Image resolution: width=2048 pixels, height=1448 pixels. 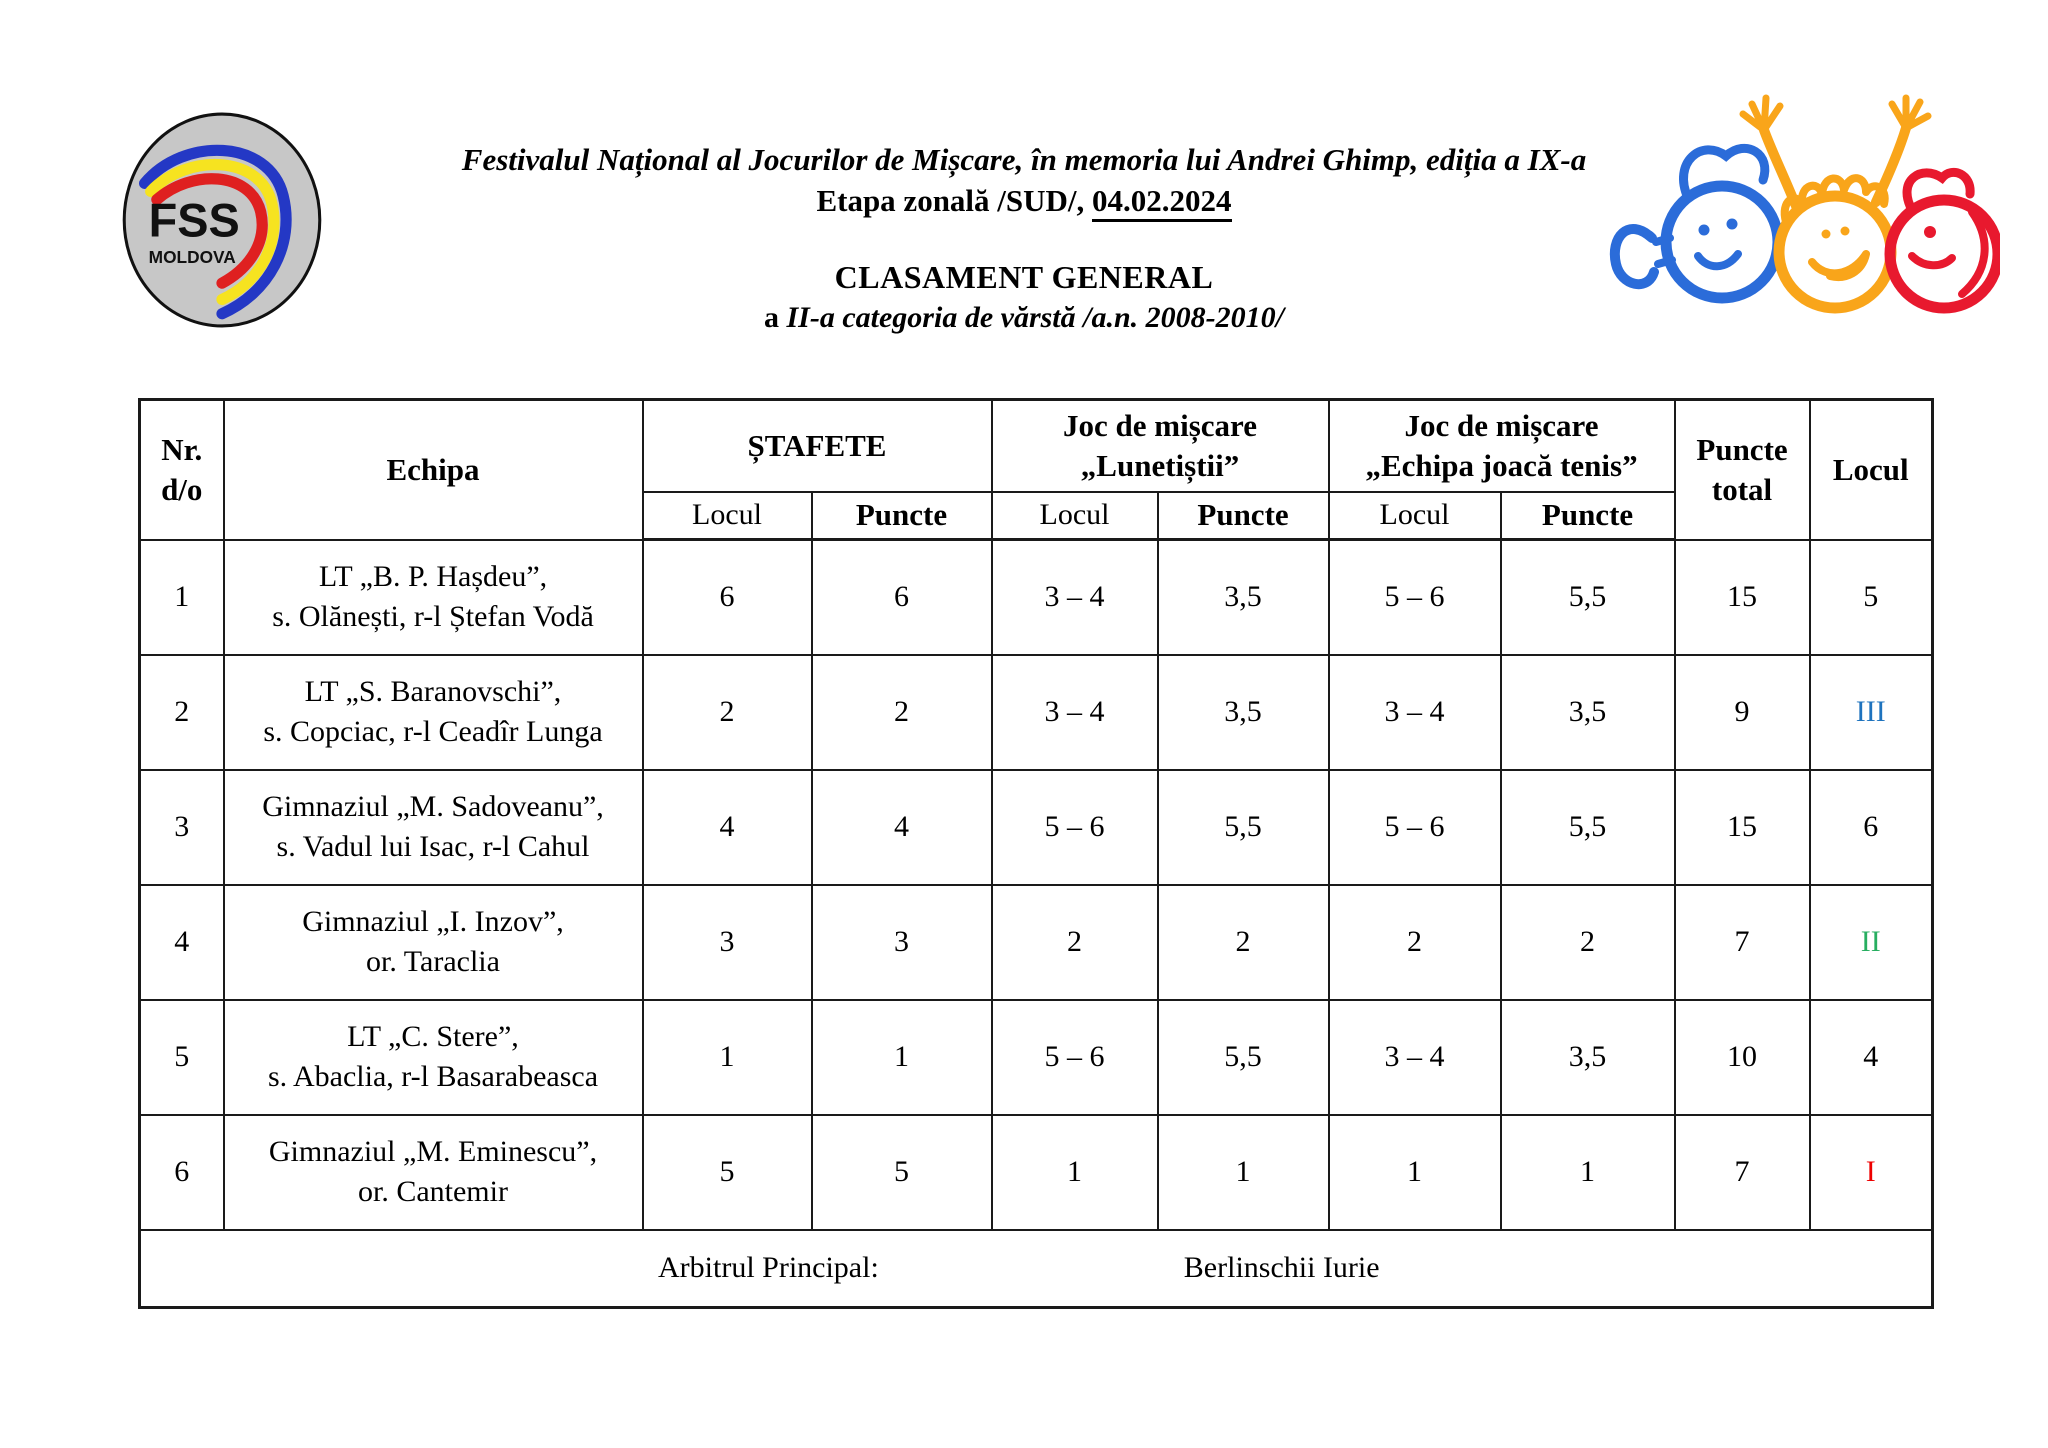 What do you see at coordinates (901, 1057) in the screenshot?
I see `cell-stafete-puncte: 1` at bounding box center [901, 1057].